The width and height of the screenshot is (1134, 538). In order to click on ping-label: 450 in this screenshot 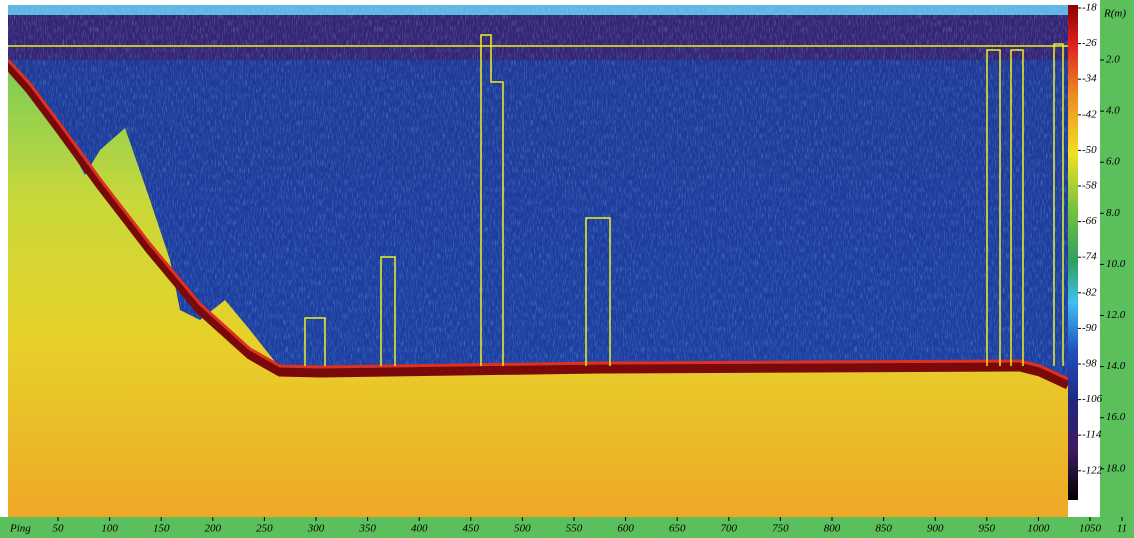, I will do `click(471, 529)`.